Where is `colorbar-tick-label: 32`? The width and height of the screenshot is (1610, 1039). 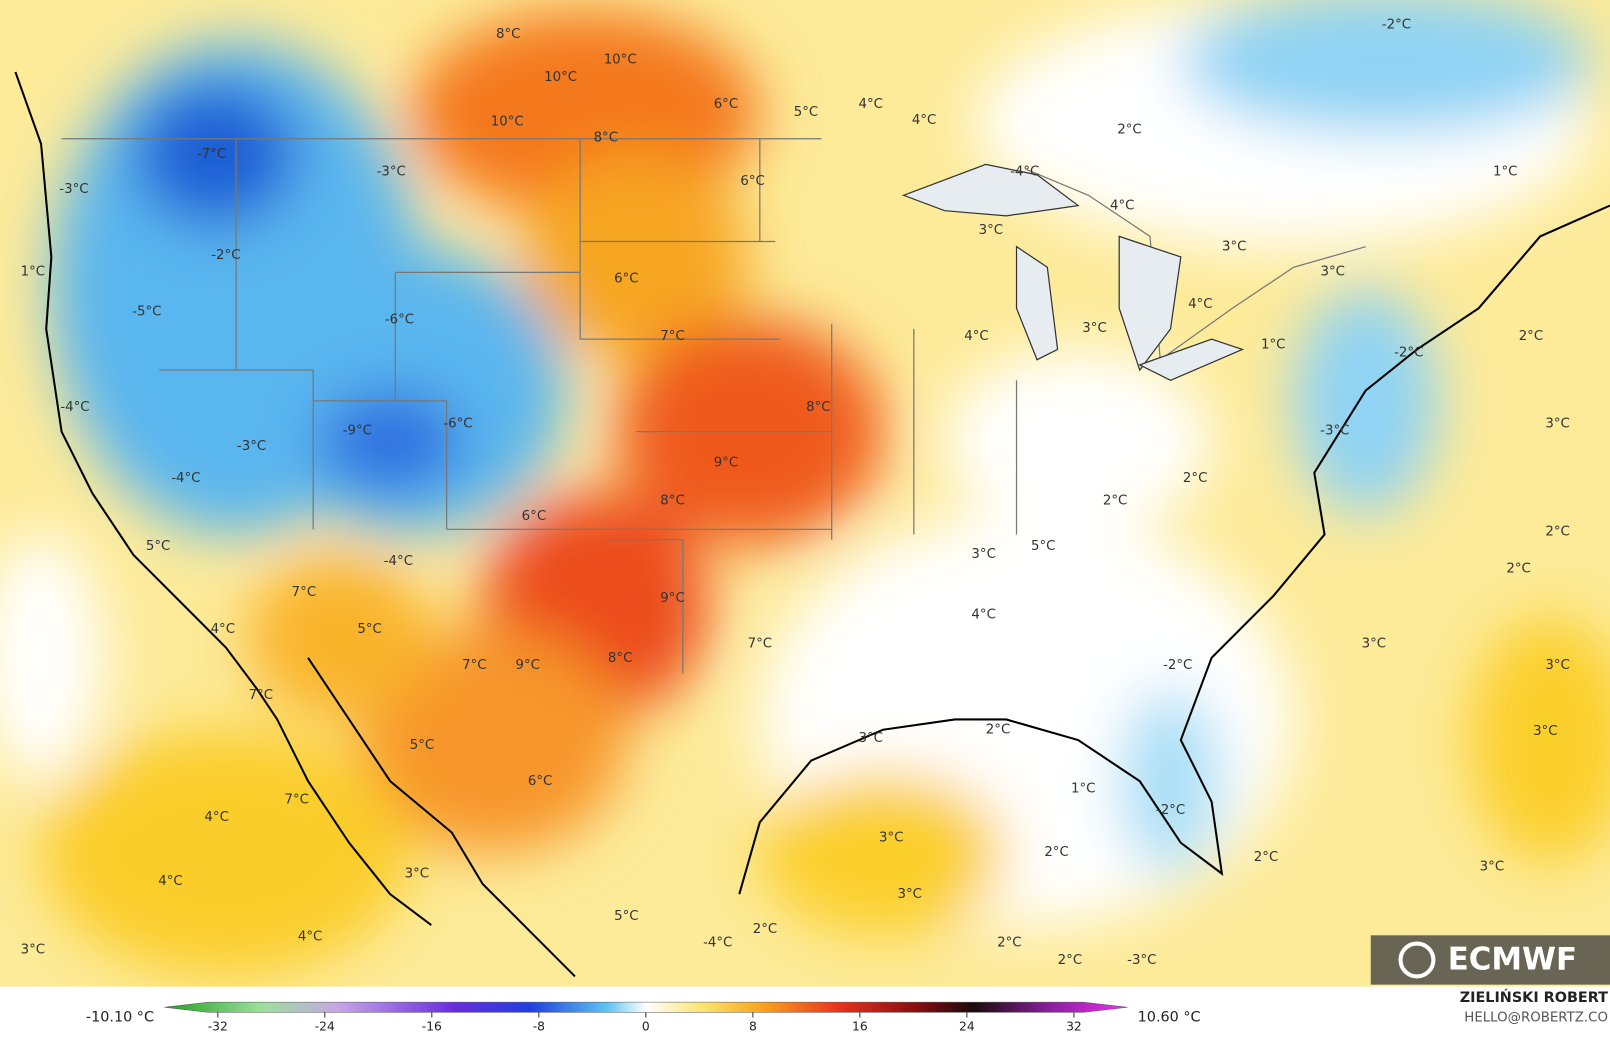
colorbar-tick-label: 32 is located at coordinates (1074, 1026).